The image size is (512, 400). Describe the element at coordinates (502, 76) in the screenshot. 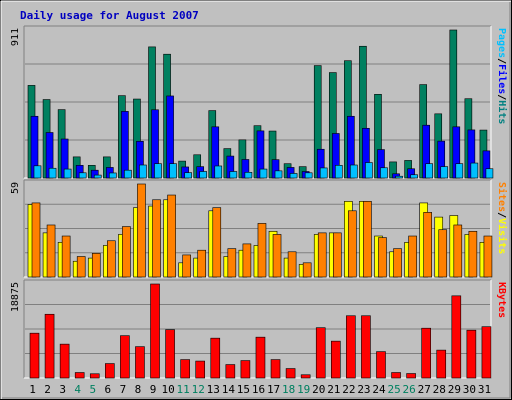

I see `top-legend-label: Pages/Files/Hits` at that location.